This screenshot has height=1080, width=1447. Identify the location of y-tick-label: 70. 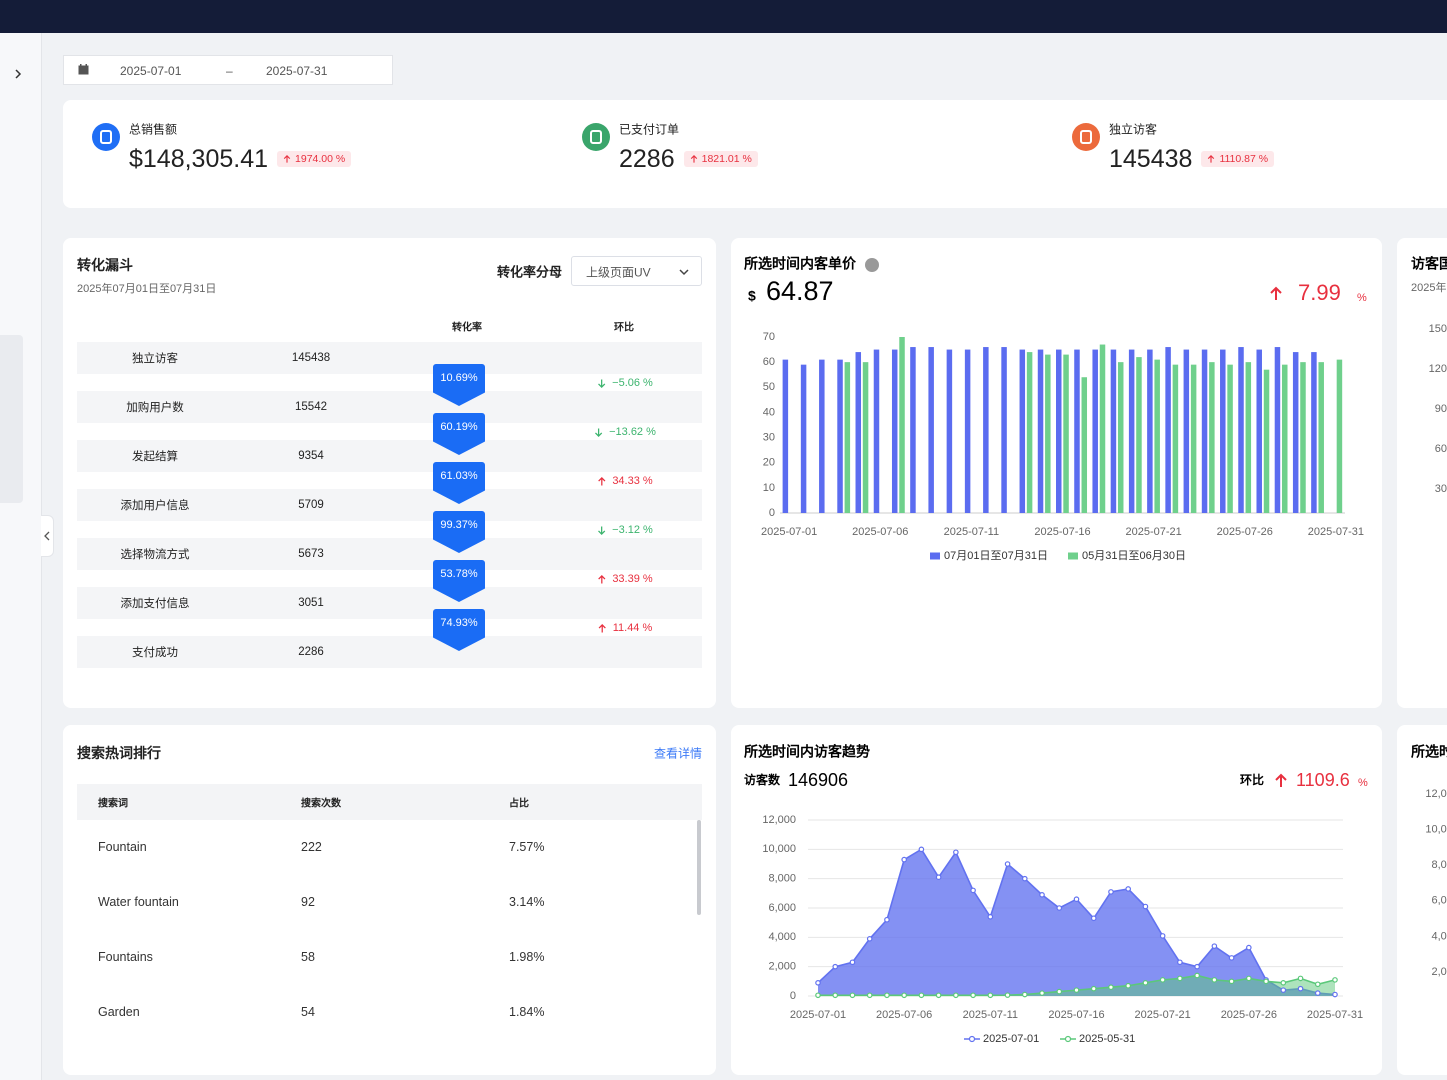
(769, 337).